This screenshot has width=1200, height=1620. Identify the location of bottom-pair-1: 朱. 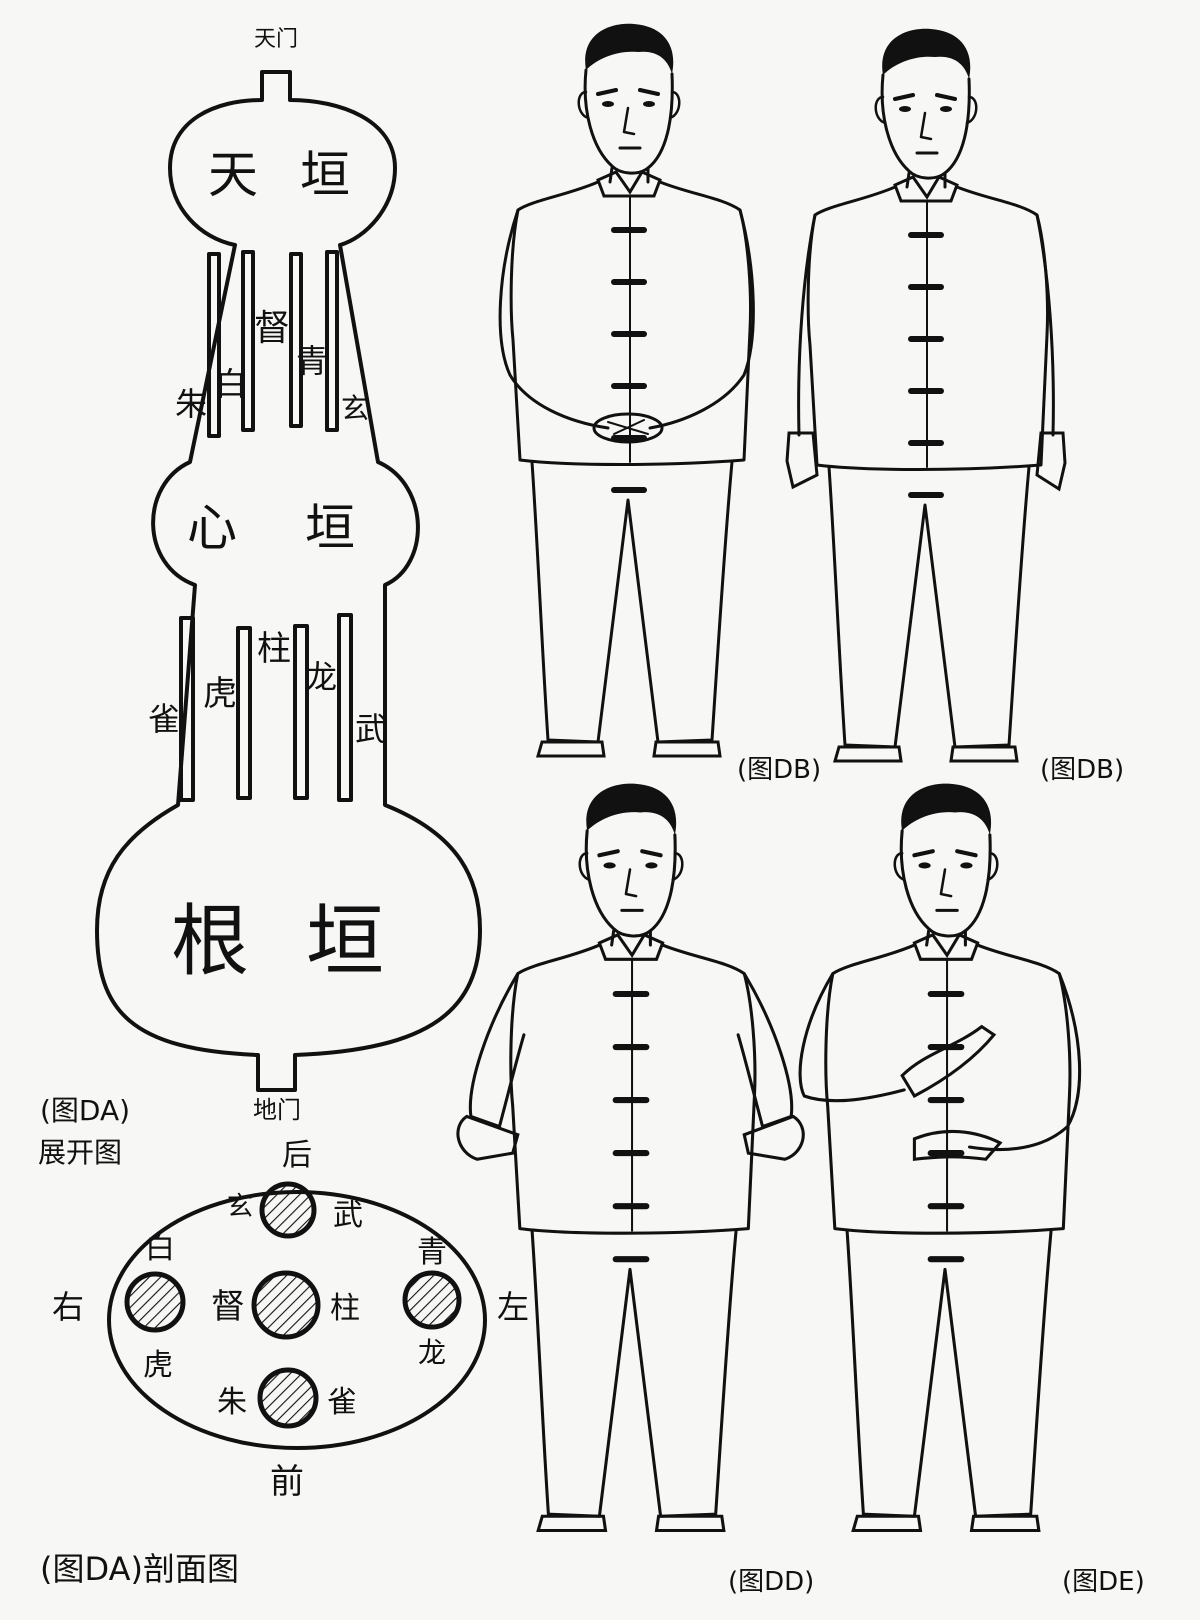
(232, 1402).